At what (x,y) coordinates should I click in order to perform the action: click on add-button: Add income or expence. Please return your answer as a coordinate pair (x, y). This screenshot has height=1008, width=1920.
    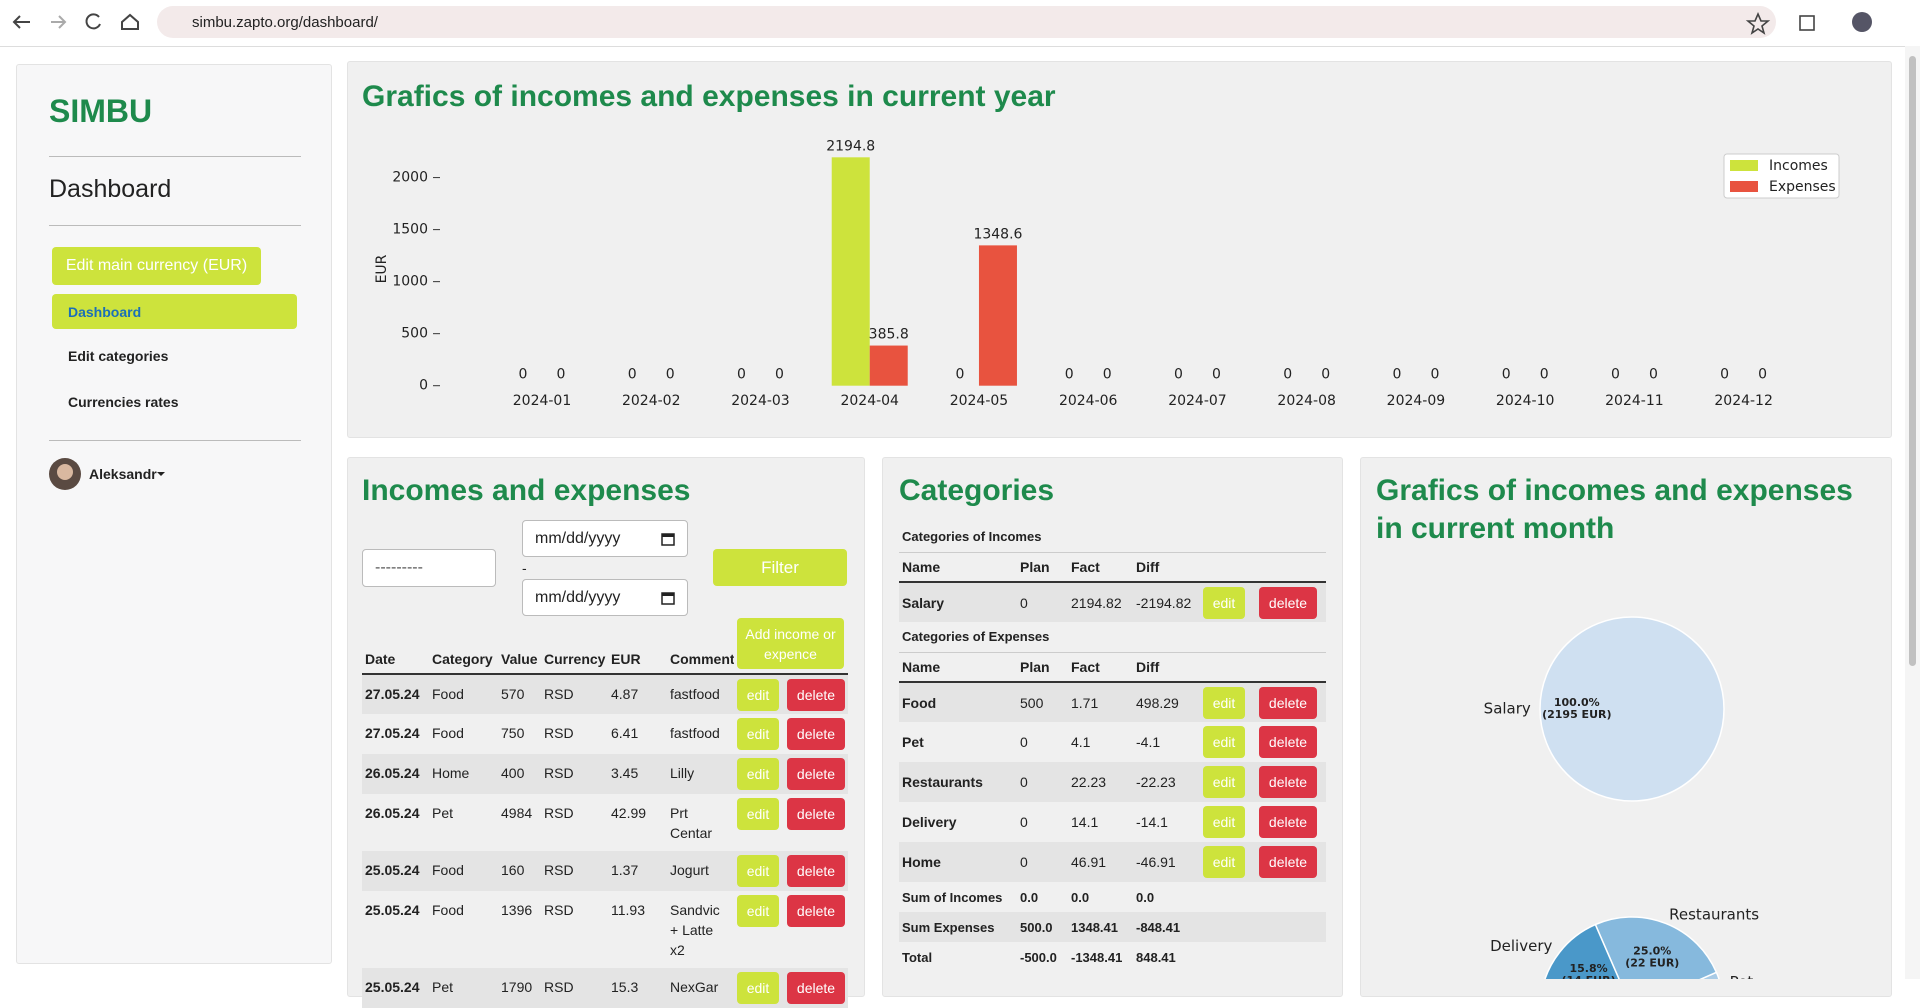
    Looking at the image, I should click on (790, 643).